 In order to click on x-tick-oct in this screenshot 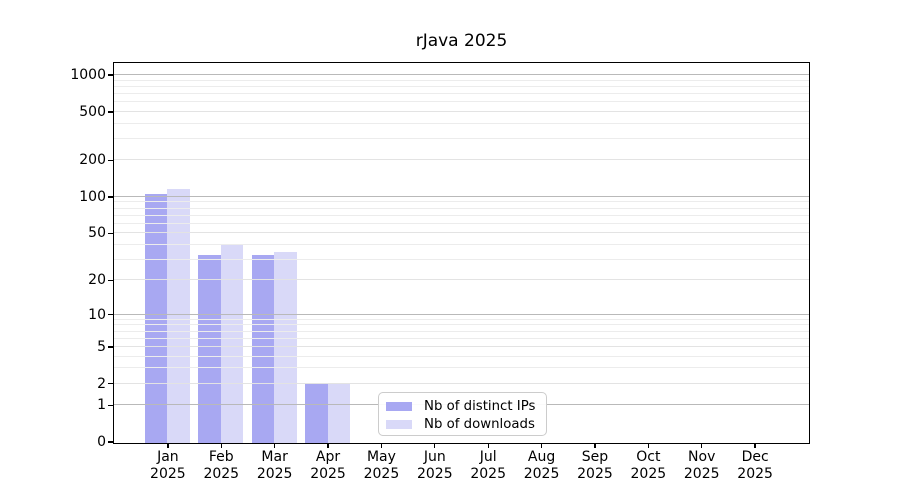, I will do `click(648, 445)`.